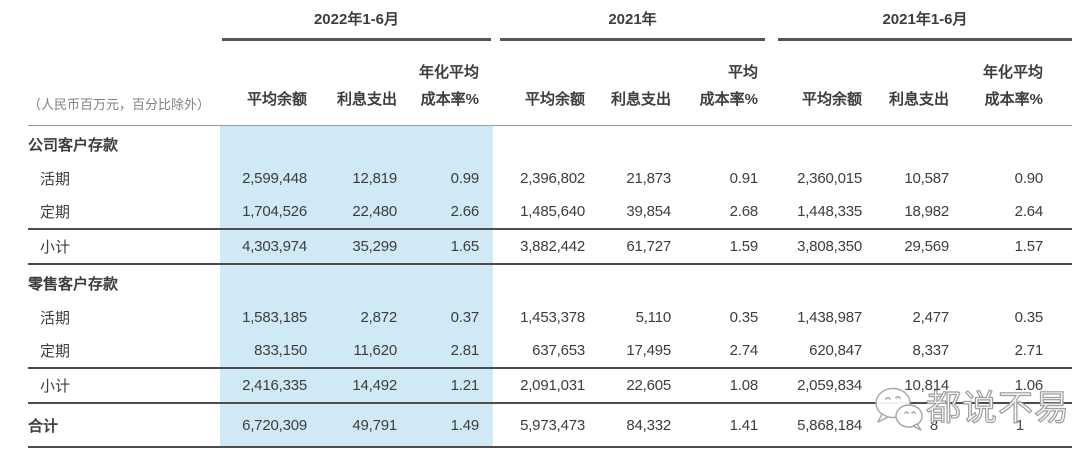 The image size is (1080, 460). Describe the element at coordinates (266, 178) in the screenshot. I see `cell-value: 2,599,448` at that location.